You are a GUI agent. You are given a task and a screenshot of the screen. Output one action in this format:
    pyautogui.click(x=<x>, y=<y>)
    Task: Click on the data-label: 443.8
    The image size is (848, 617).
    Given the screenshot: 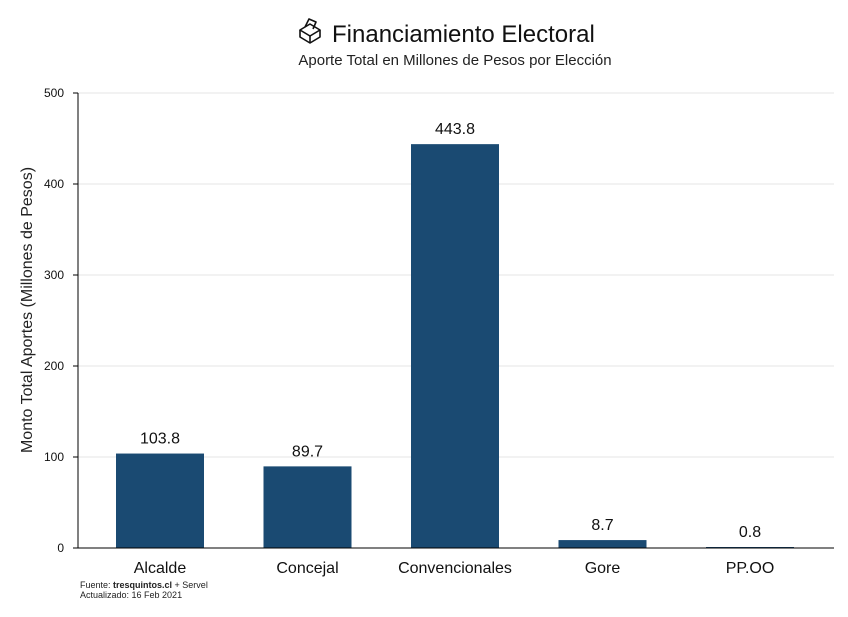 What is the action you would take?
    pyautogui.click(x=455, y=129)
    